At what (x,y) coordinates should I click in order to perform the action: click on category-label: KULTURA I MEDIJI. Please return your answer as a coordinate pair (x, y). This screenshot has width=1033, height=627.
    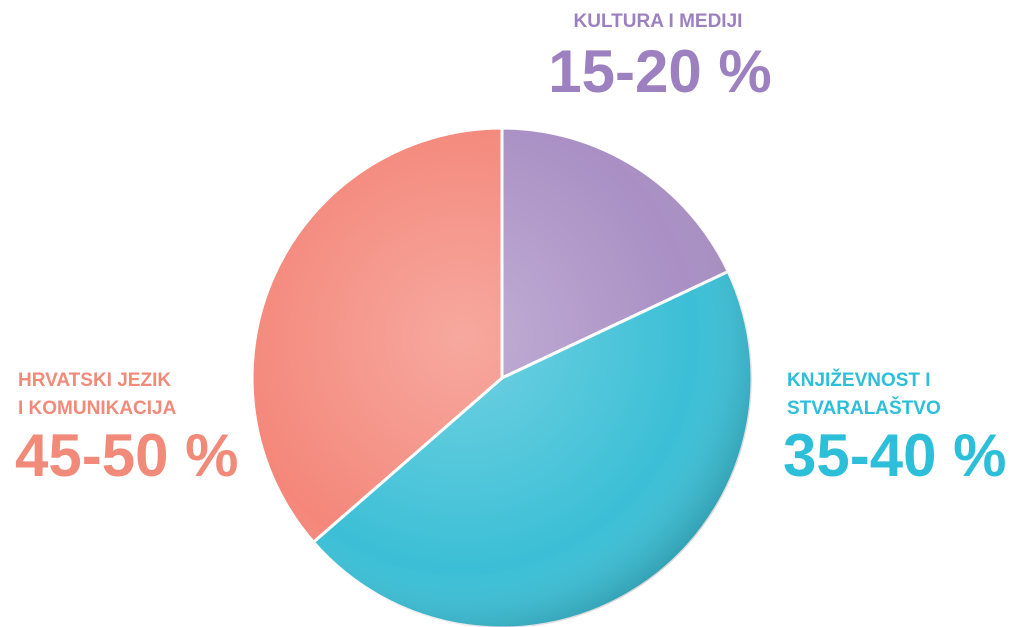
    Looking at the image, I should click on (658, 21).